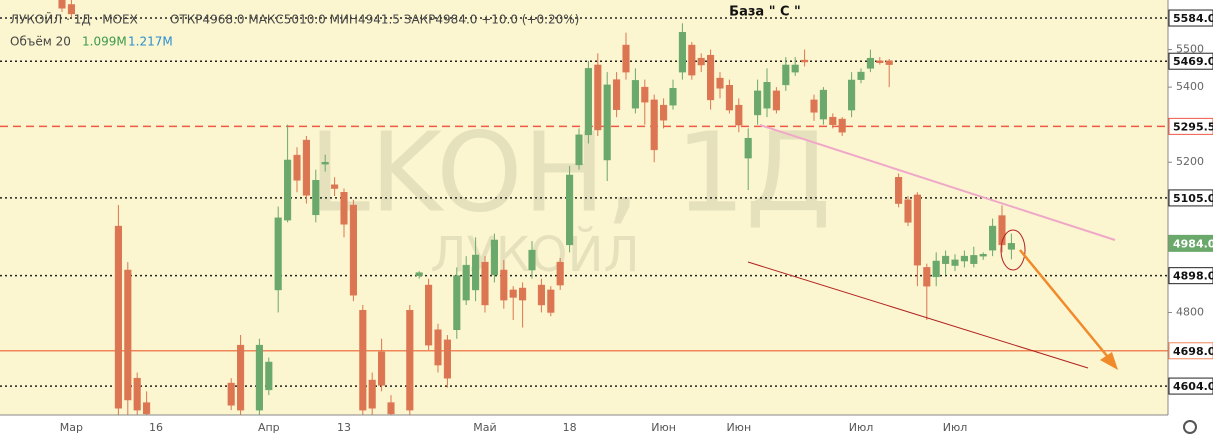  What do you see at coordinates (269, 427) in the screenshot?
I see `x-tick-label: Апр` at bounding box center [269, 427].